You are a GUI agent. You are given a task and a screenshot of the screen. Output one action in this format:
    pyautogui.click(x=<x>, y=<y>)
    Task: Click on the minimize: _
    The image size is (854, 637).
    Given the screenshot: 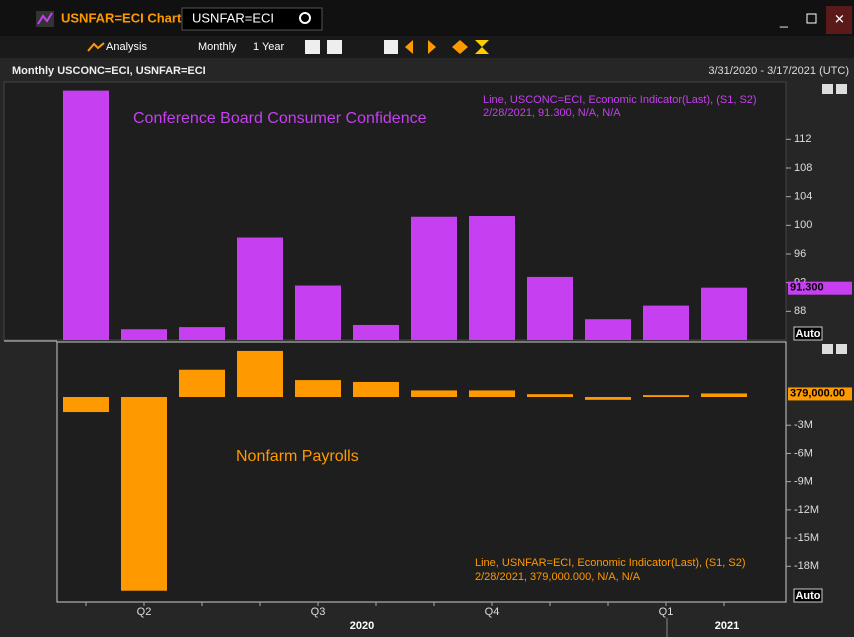 What is the action you would take?
    pyautogui.click(x=783, y=20)
    